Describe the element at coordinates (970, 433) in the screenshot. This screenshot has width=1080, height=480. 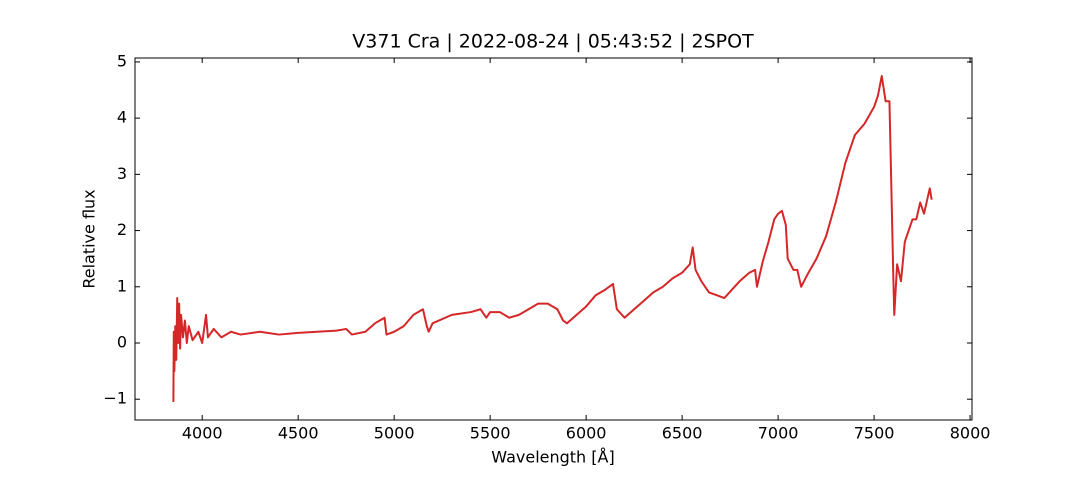
I see `x-tick-label: 8000` at that location.